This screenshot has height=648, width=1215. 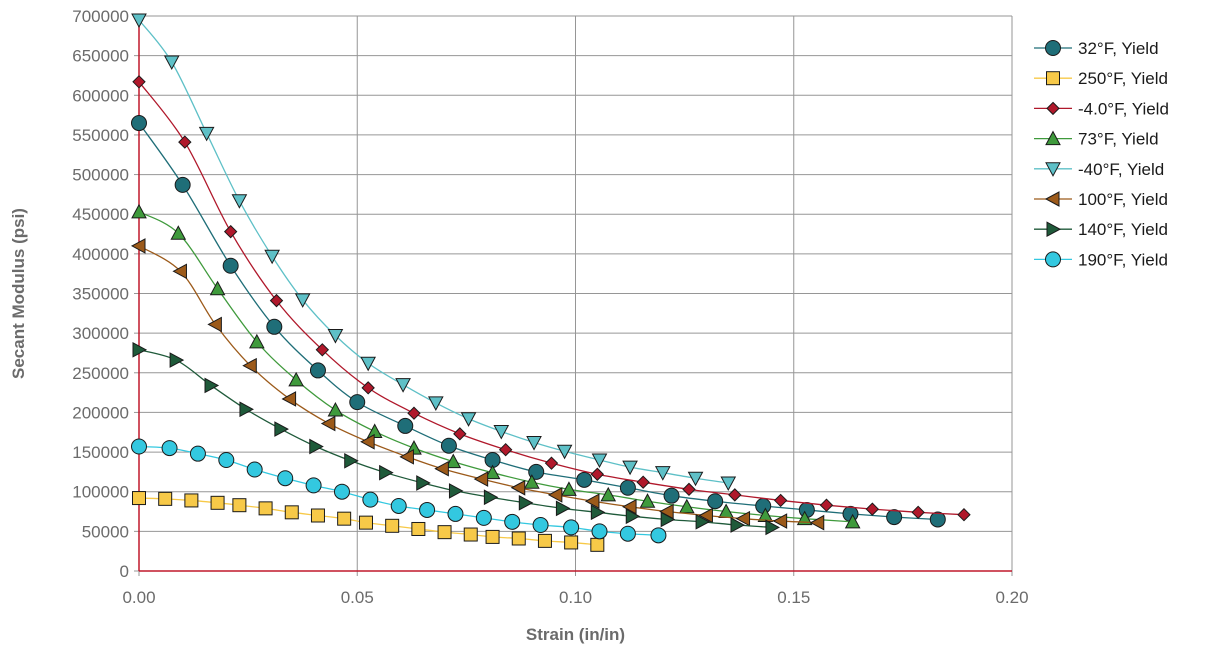 I want to click on x-tick-label: 0.20, so click(x=1011, y=597).